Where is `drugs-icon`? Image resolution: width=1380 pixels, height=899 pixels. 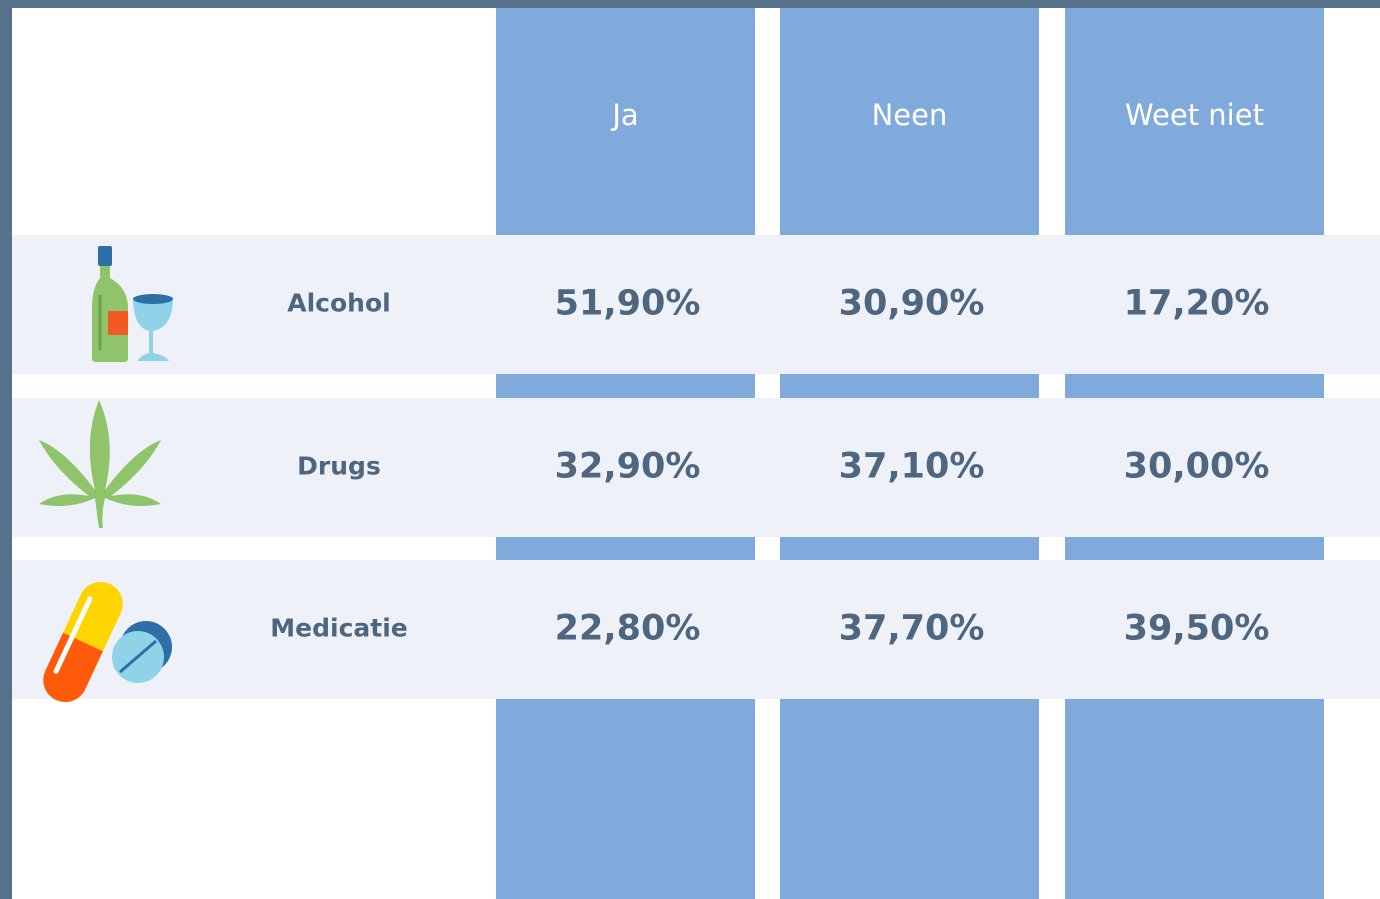 drugs-icon is located at coordinates (100, 464).